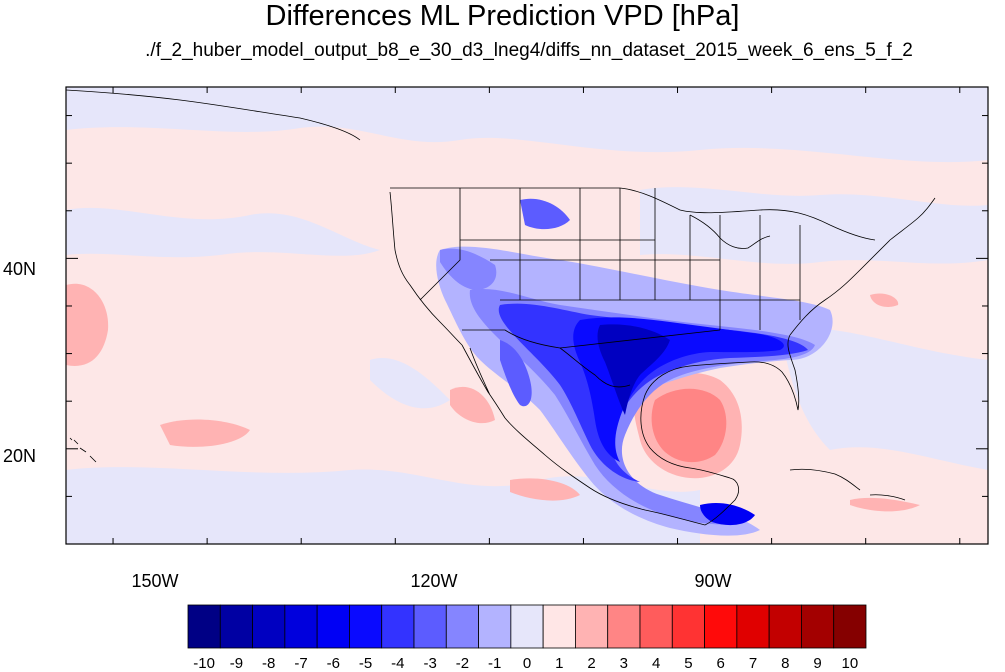 The height and width of the screenshot is (672, 1005). I want to click on colorbar-tick-label: -2, so click(462, 663).